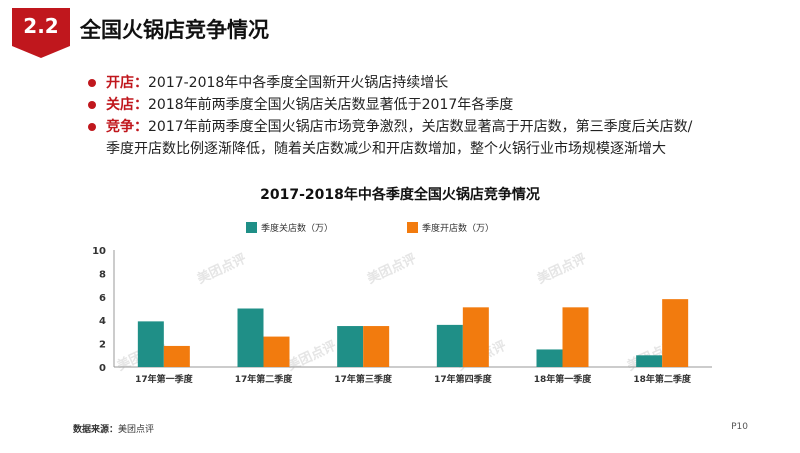 This screenshot has height=453, width=800. Describe the element at coordinates (400, 195) in the screenshot. I see `chart-title: 2017-2018年中各季度全国火锅店竞争情况` at that location.